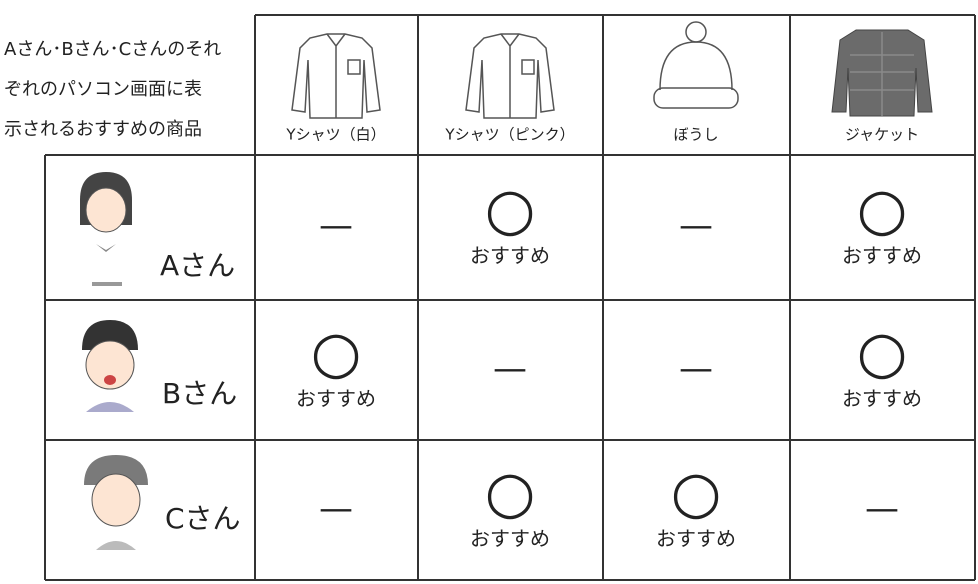 Image resolution: width=978 pixels, height=584 pixels. What do you see at coordinates (110, 366) in the screenshot?
I see `boy-b-icon` at bounding box center [110, 366].